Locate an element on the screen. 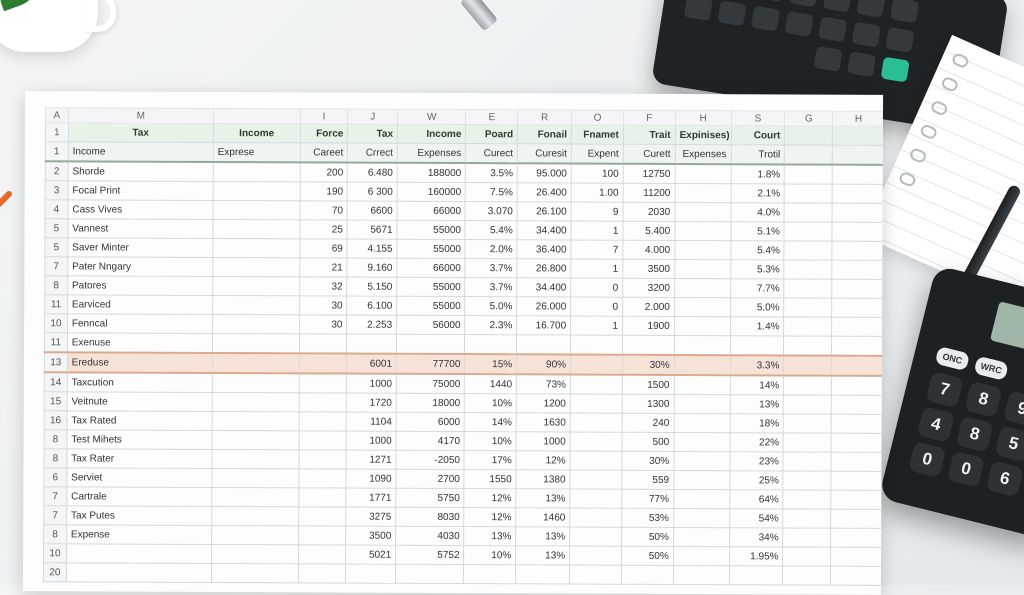  cell: 4.0% is located at coordinates (757, 212).